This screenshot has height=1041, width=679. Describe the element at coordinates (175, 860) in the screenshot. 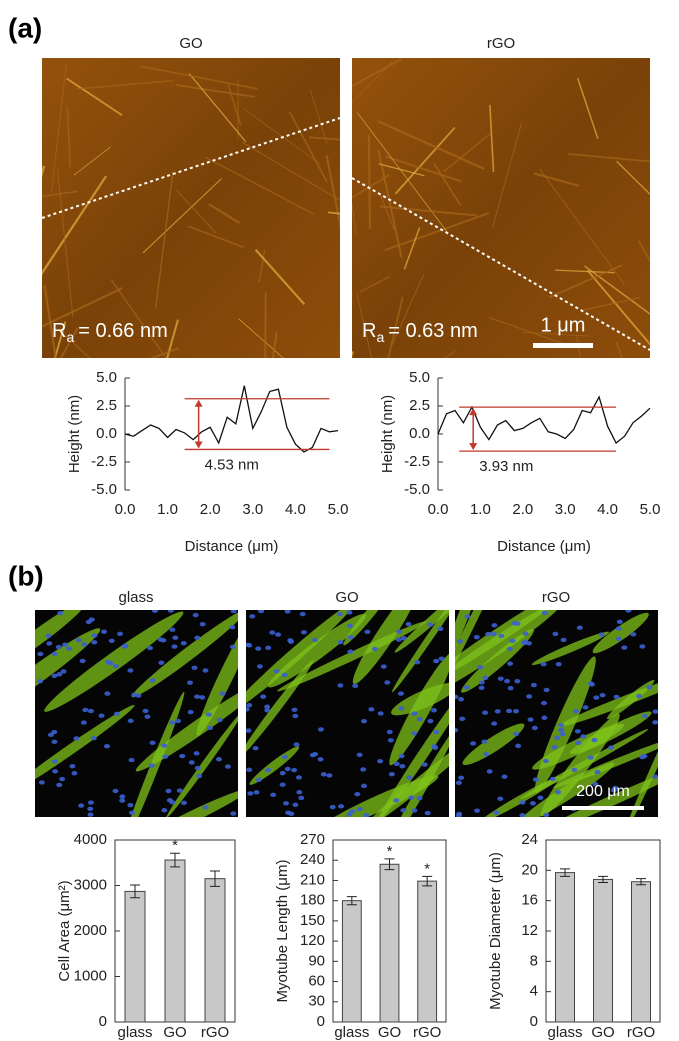

I see `error-bar` at that location.